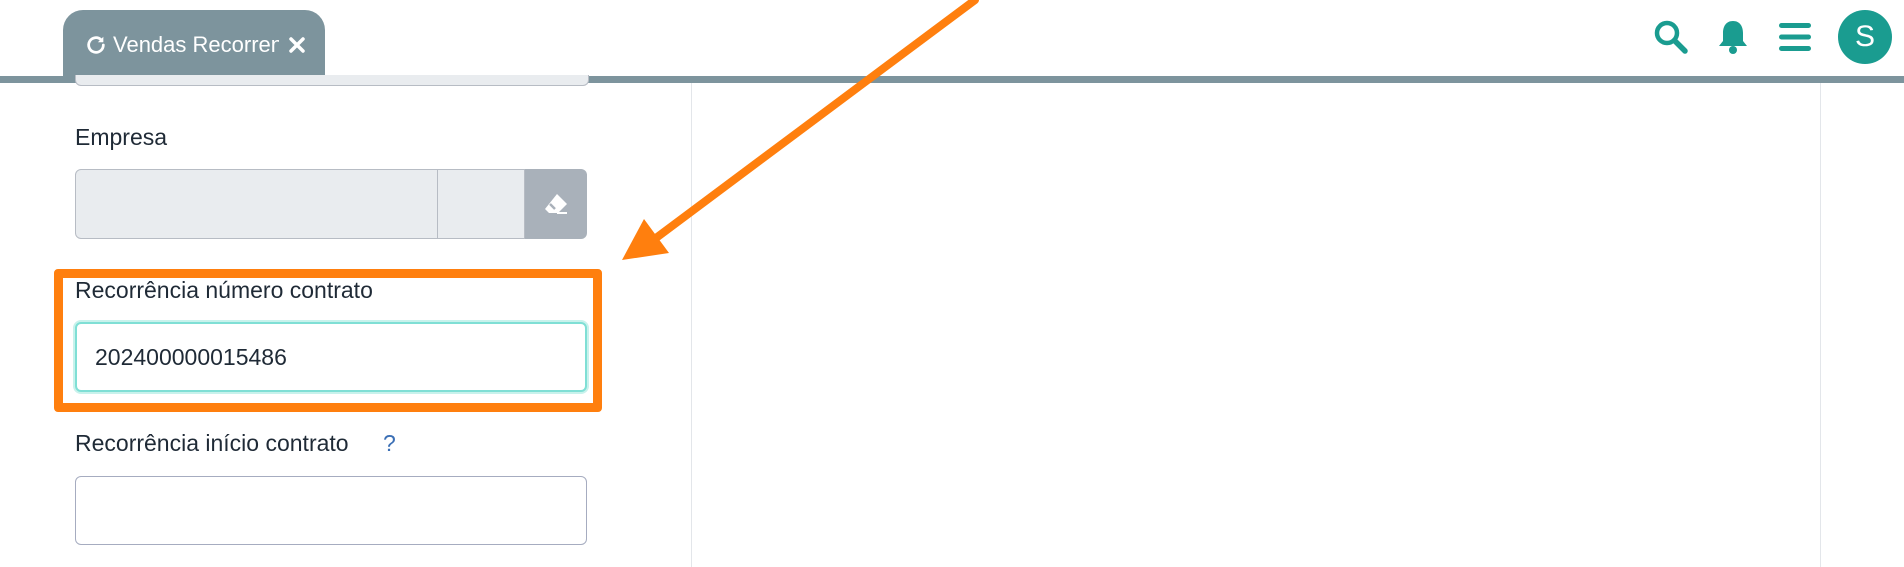 Image resolution: width=1904 pixels, height=567 pixels. I want to click on numero-contrato-label: Recorrência número contrato, so click(224, 290).